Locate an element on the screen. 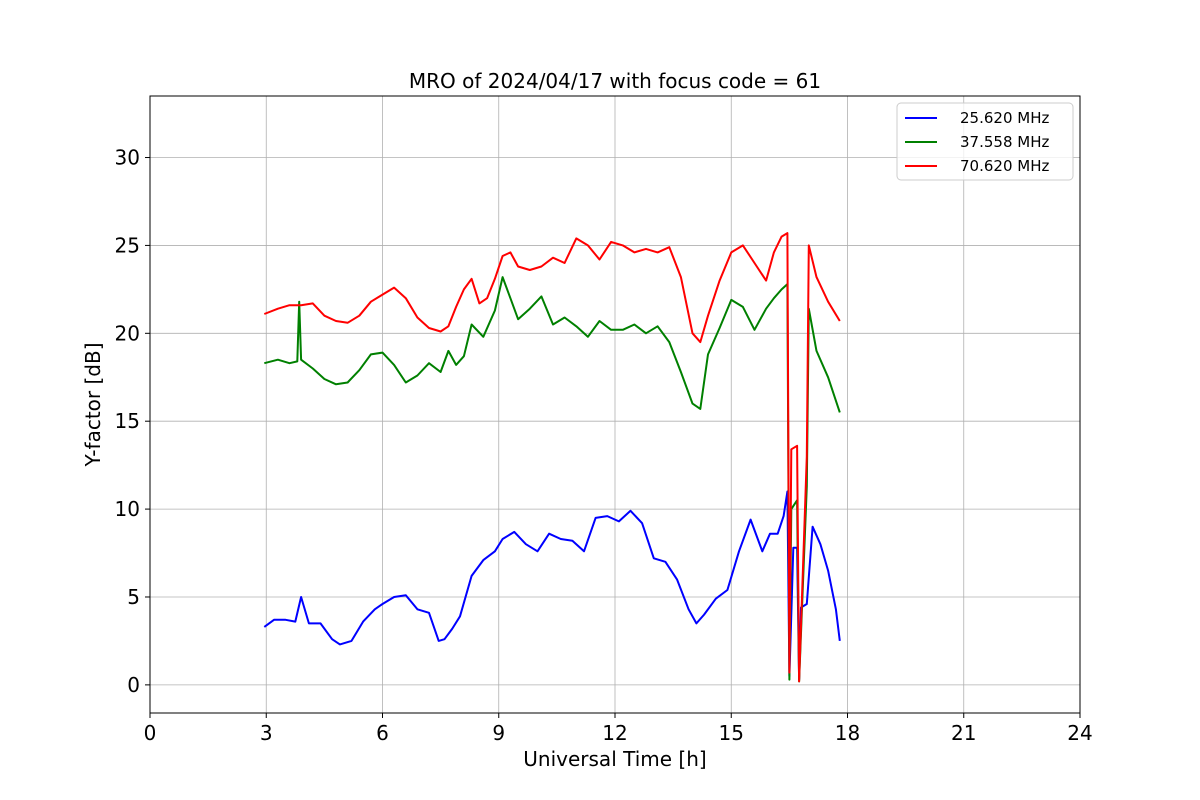 The width and height of the screenshot is (1200, 800). legend: 25.620 MHz 37.558 MHz 70.620 MHz is located at coordinates (985, 141).